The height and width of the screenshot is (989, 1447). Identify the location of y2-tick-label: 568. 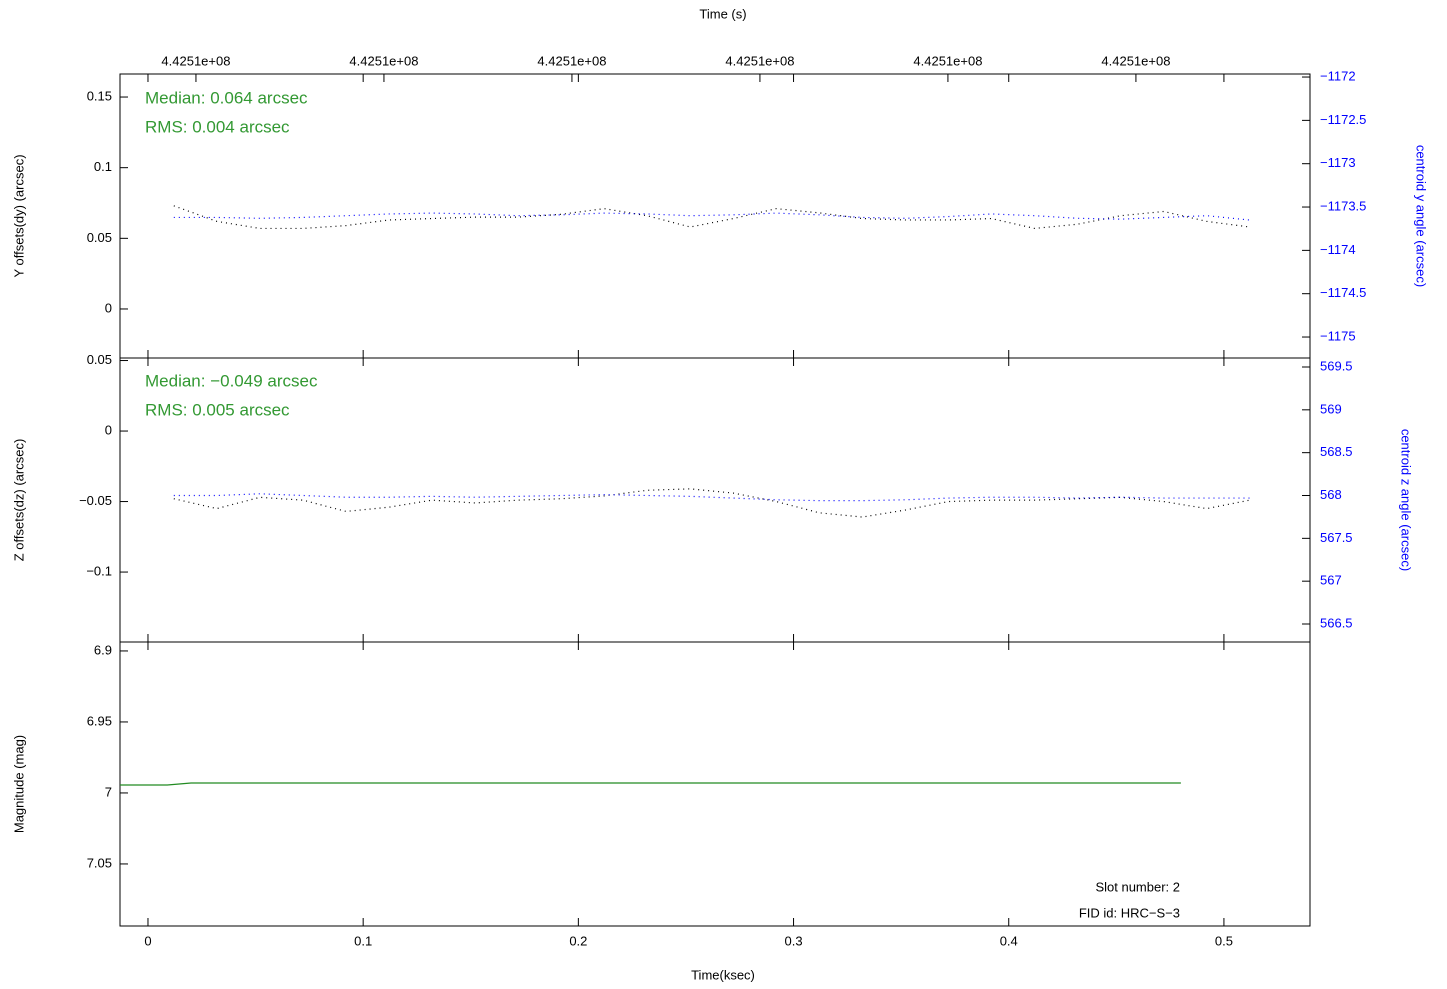
(1331, 494).